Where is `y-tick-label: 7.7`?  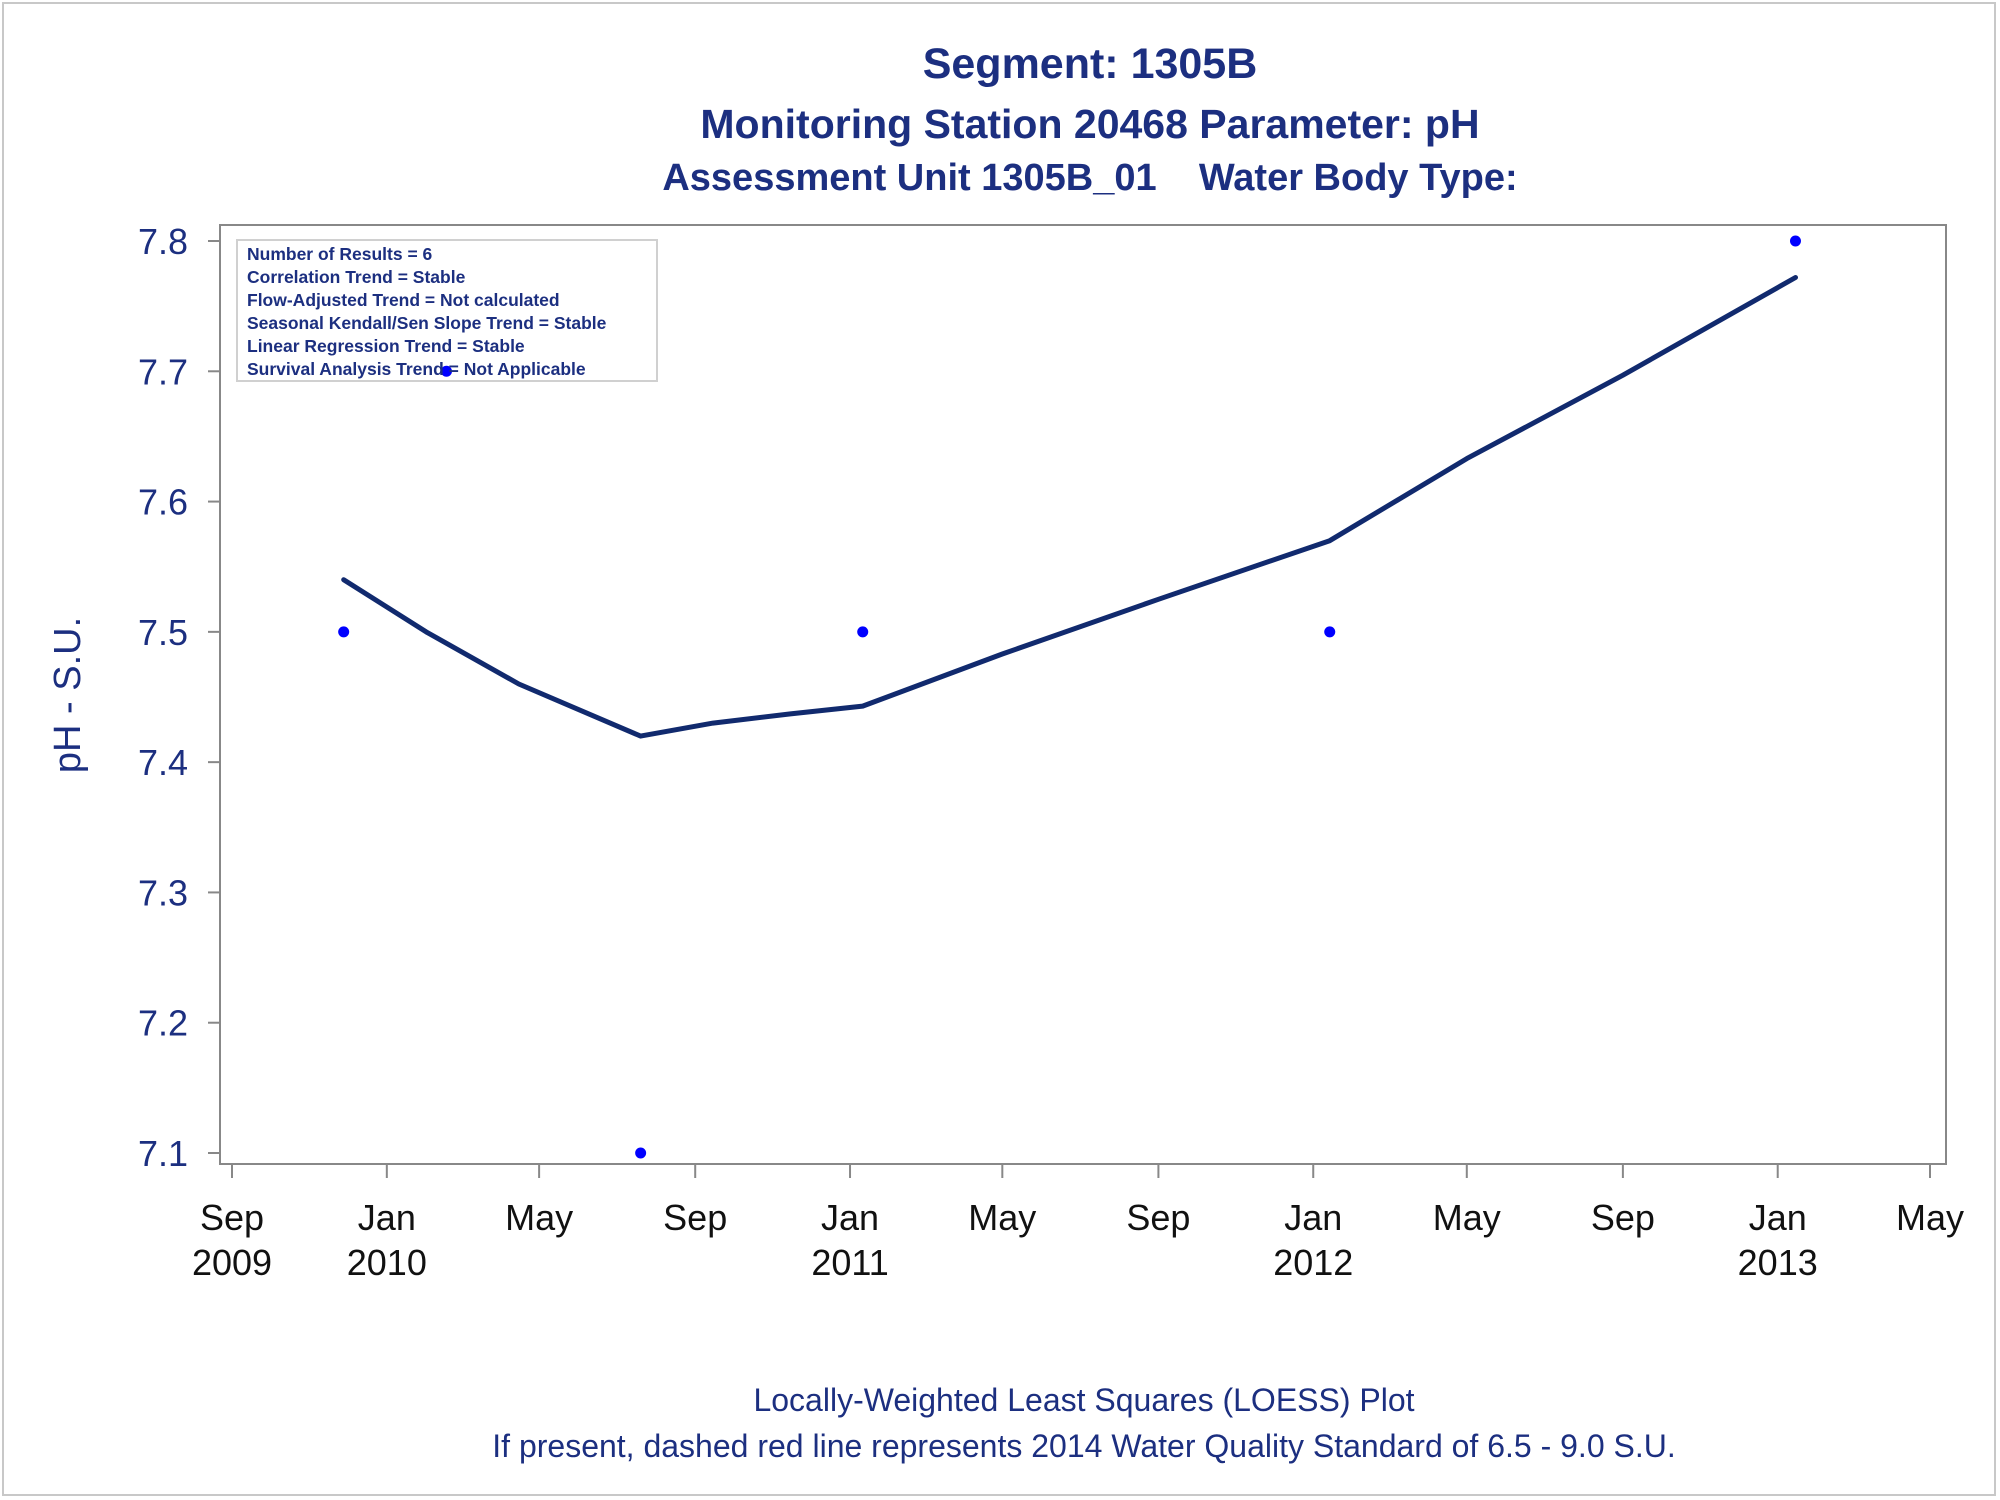 y-tick-label: 7.7 is located at coordinates (163, 371).